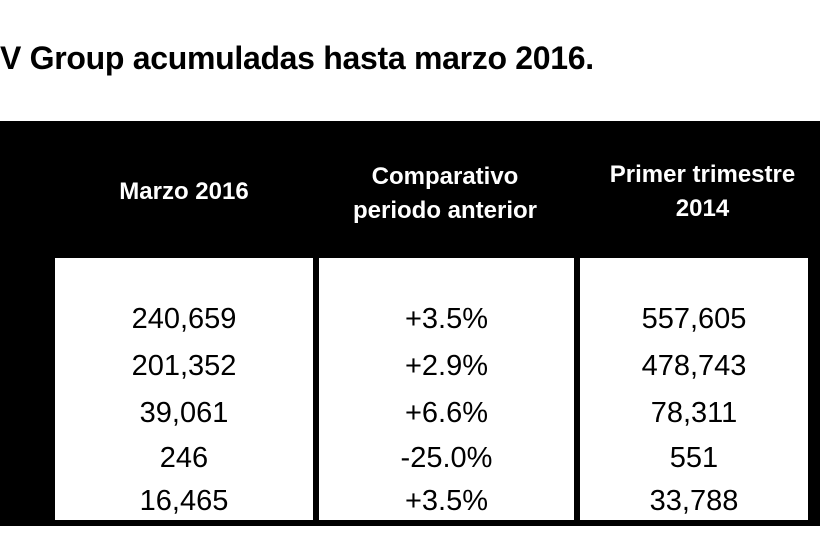 This screenshot has height=560, width=820. I want to click on header-marzo-2016: Marzo 2016, so click(184, 192).